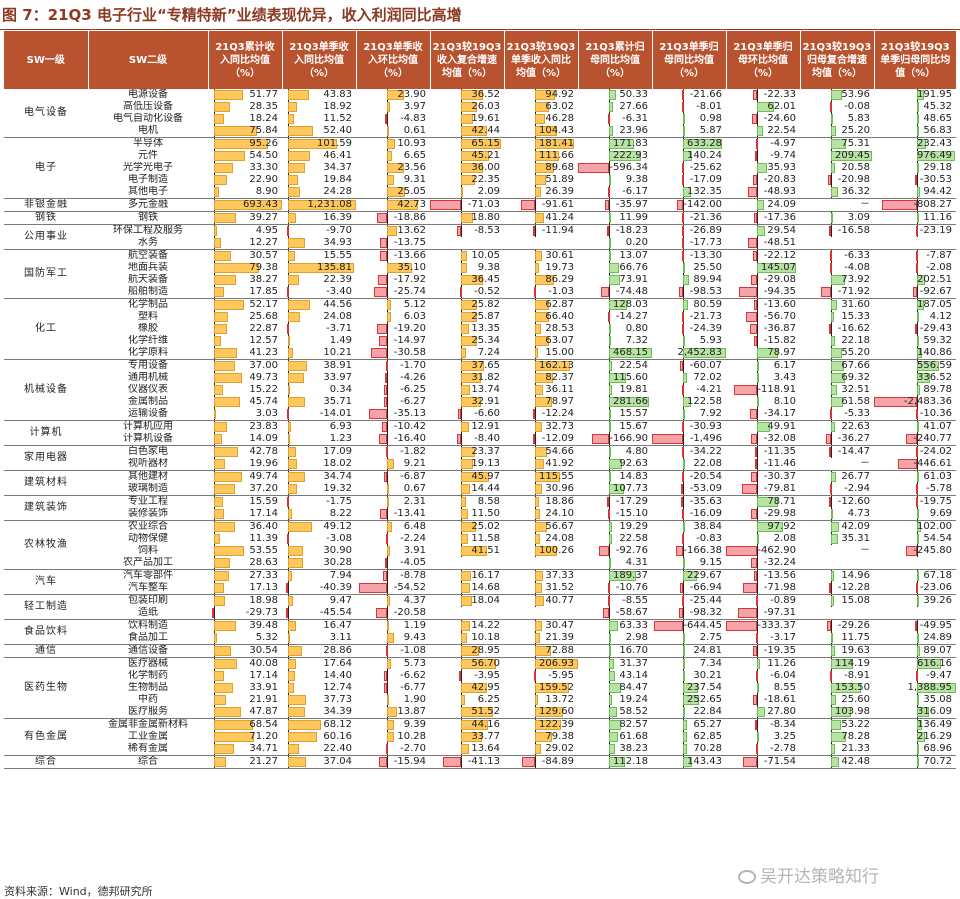  Describe the element at coordinates (559, 501) in the screenshot. I see `value-text: 18.86` at that location.